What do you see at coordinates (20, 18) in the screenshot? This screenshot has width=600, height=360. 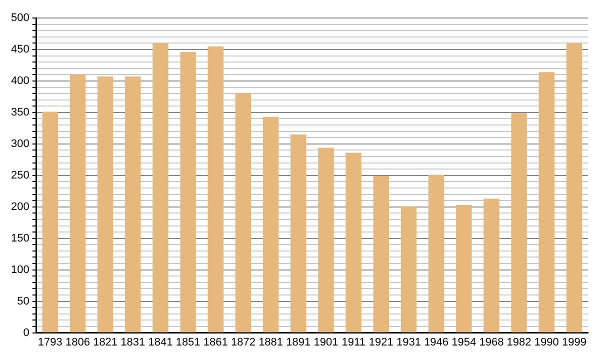 I see `y-tick-label: 500` at bounding box center [20, 18].